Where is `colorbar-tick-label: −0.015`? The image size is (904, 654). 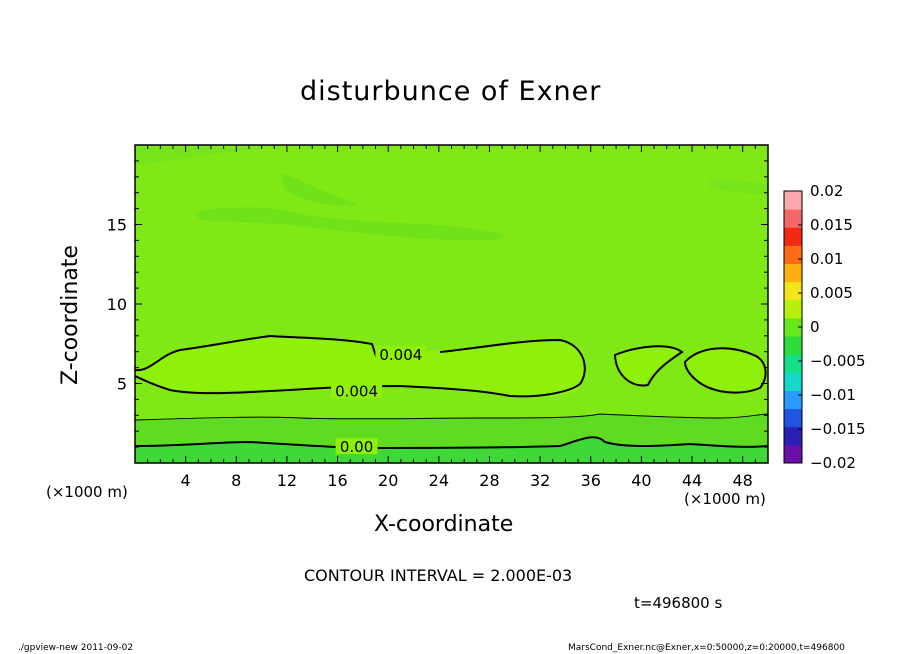 colorbar-tick-label: −0.015 is located at coordinates (838, 429).